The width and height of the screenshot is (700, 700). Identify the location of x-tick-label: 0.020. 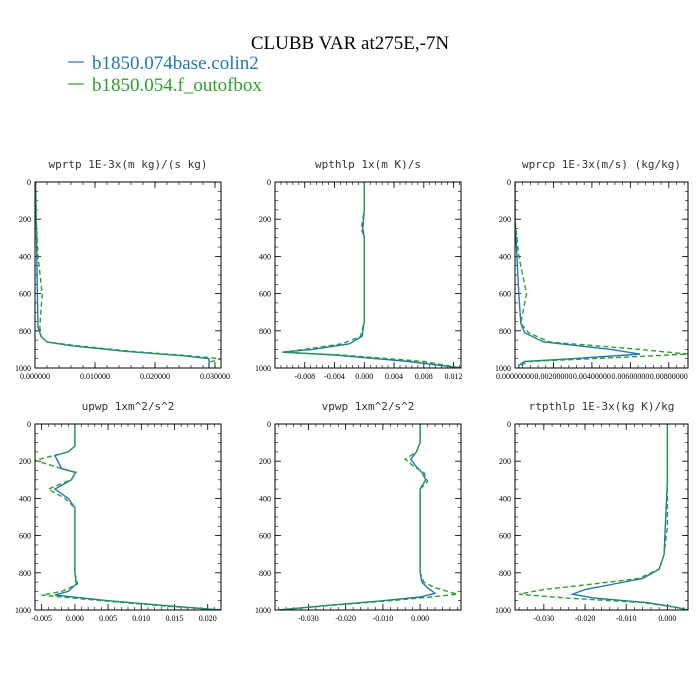
(208, 618).